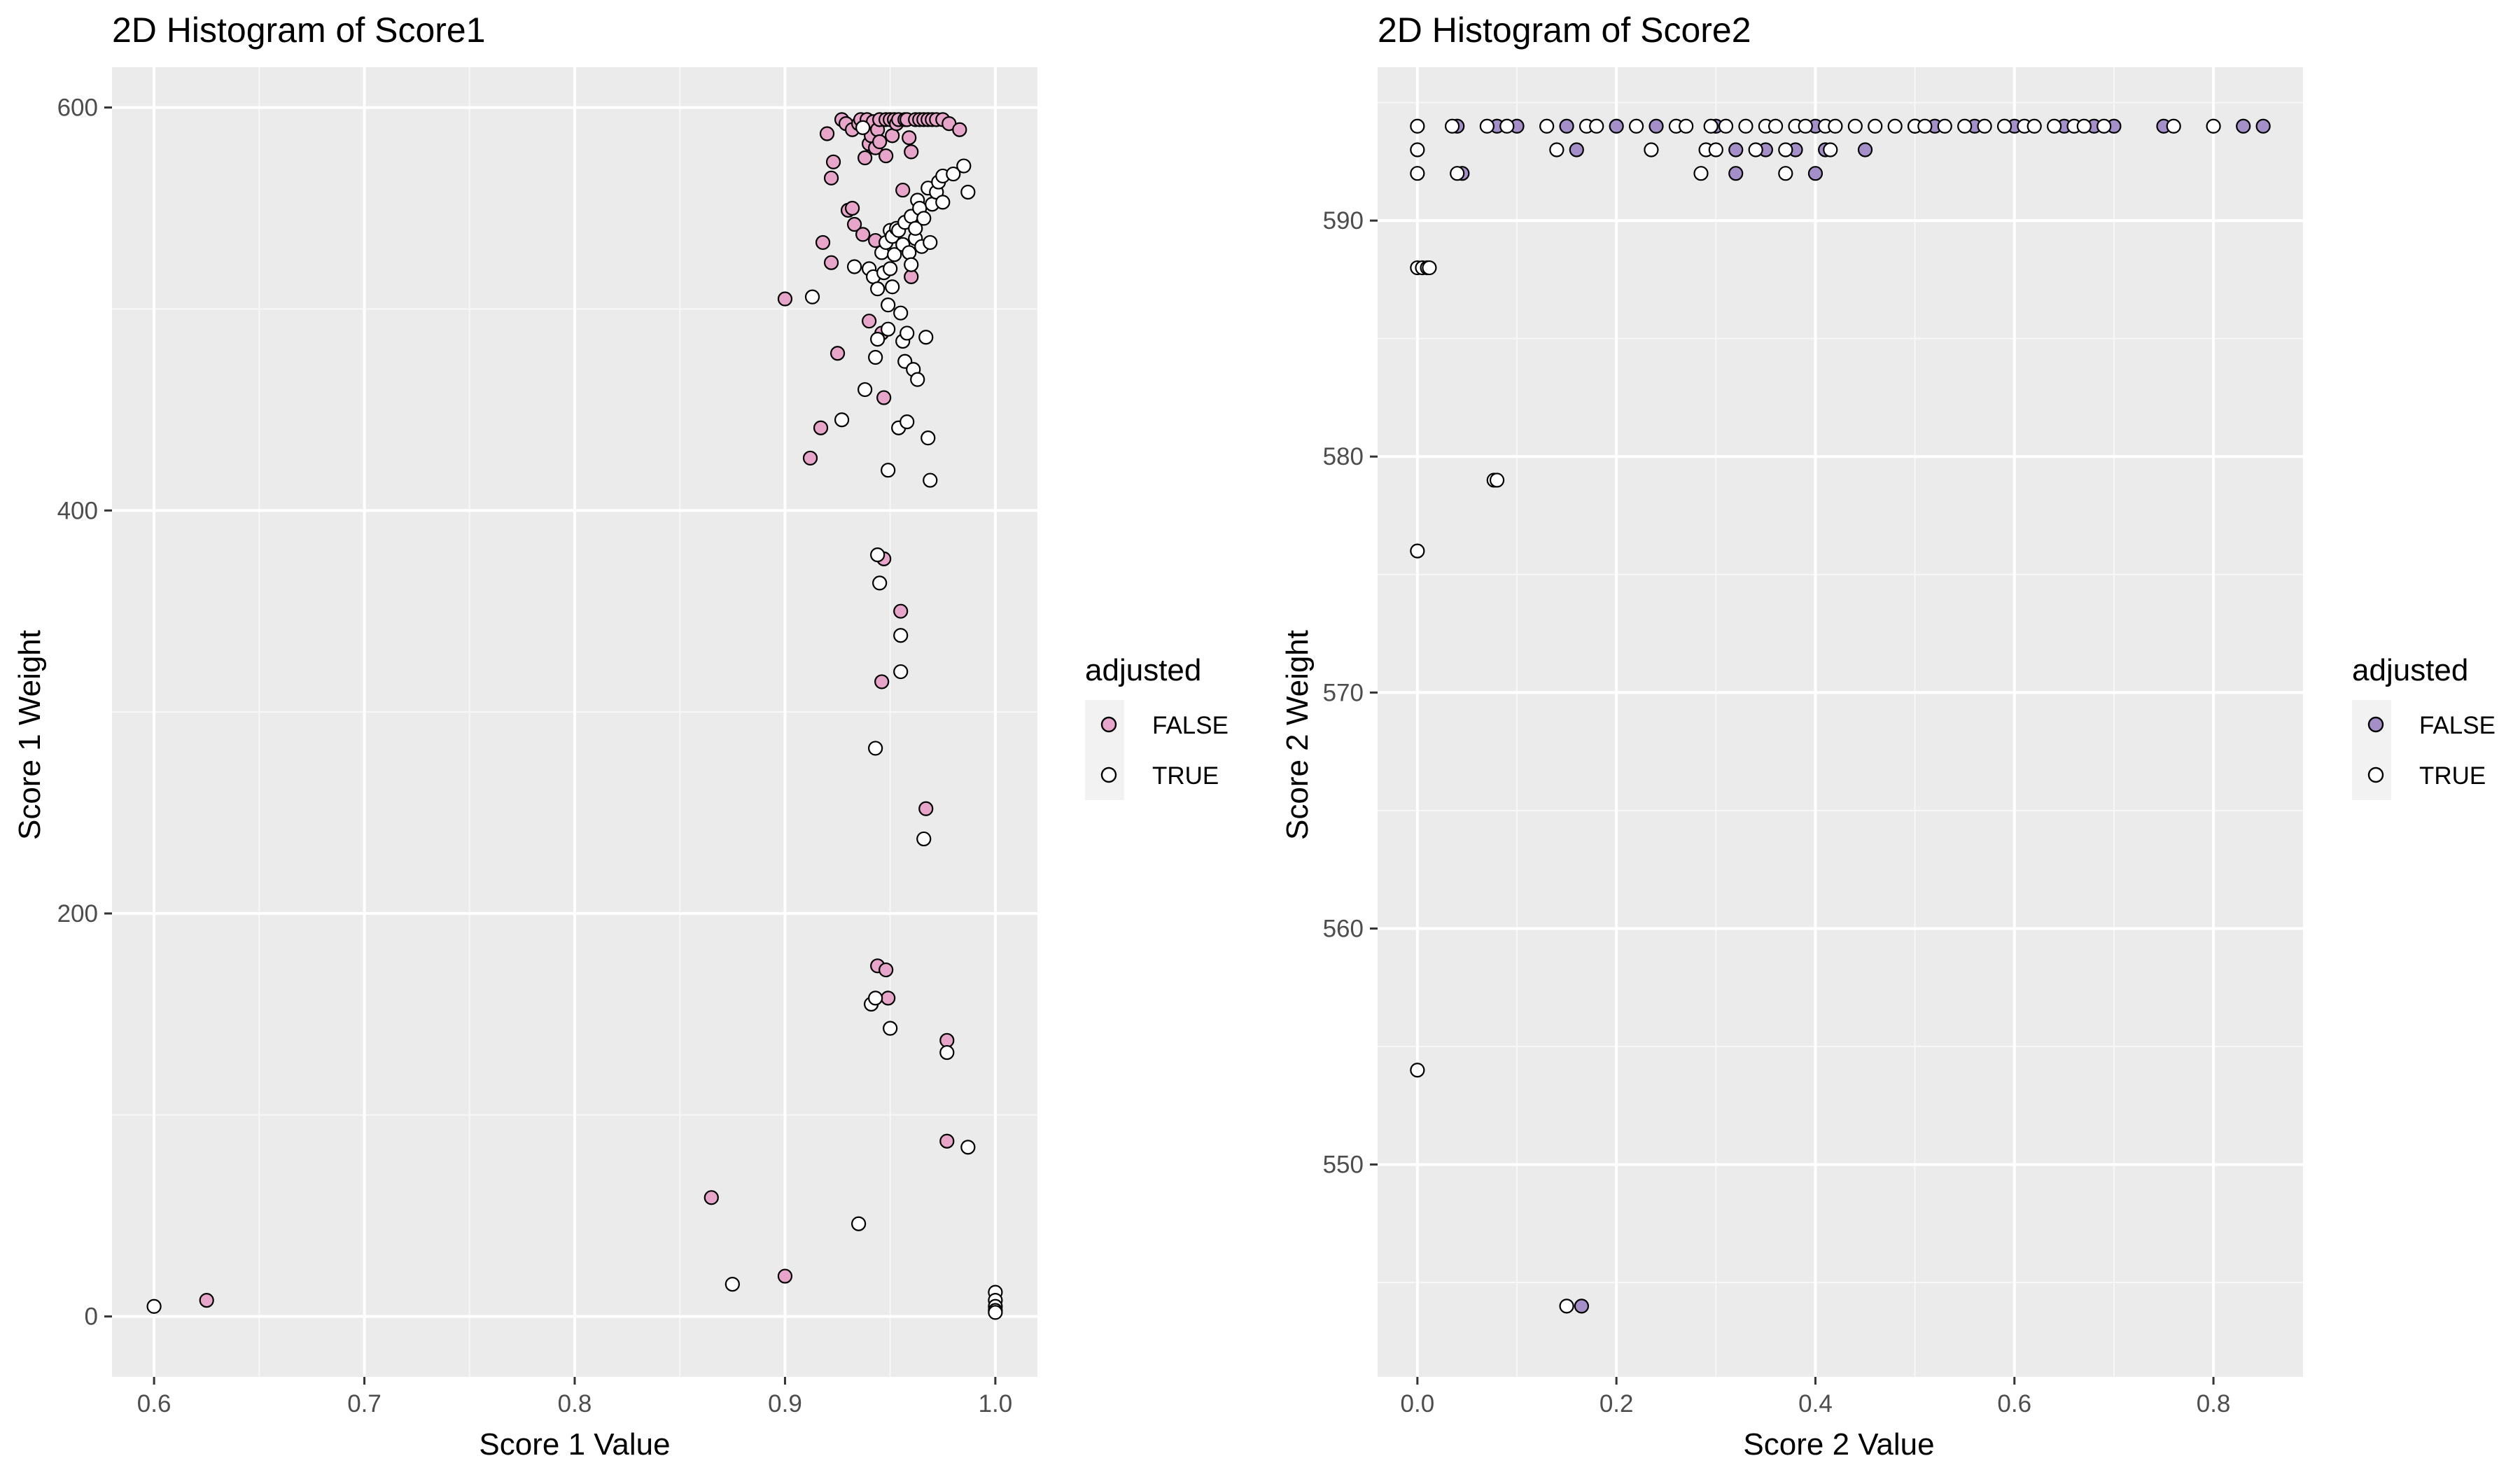  Describe the element at coordinates (1108, 774) in the screenshot. I see `score1-legend-true-key` at that location.